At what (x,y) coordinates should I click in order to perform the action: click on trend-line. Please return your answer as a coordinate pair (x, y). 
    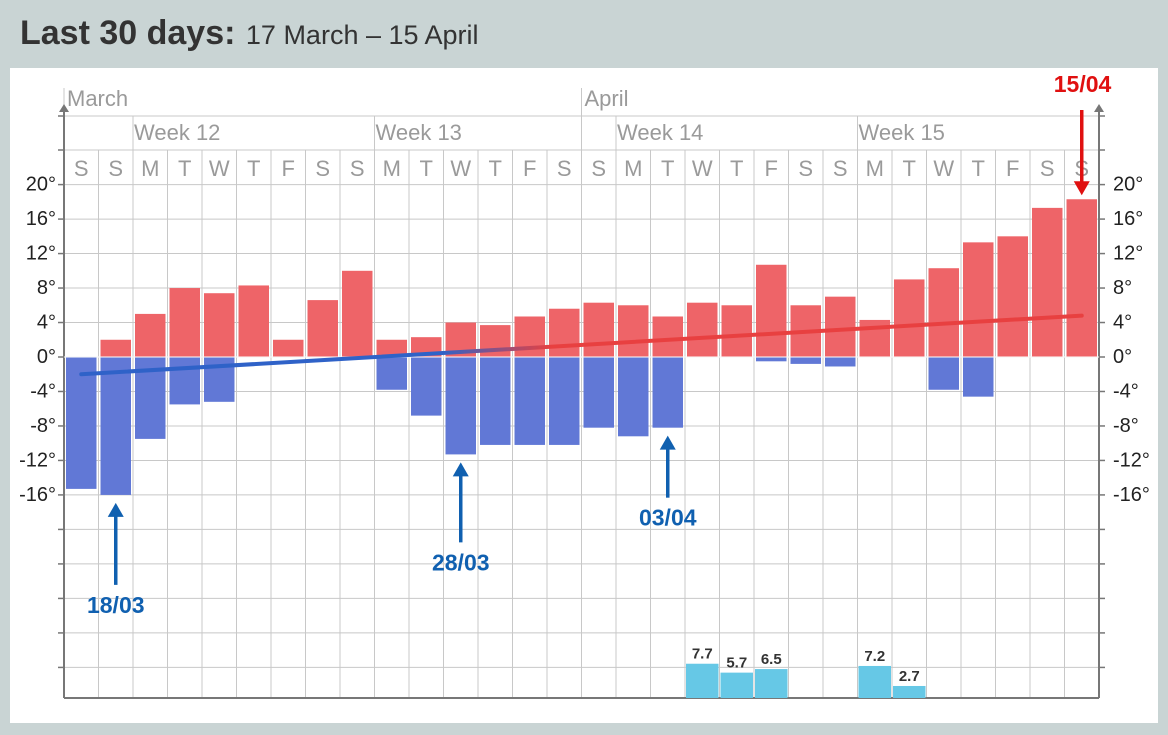
    Looking at the image, I should click on (581, 345).